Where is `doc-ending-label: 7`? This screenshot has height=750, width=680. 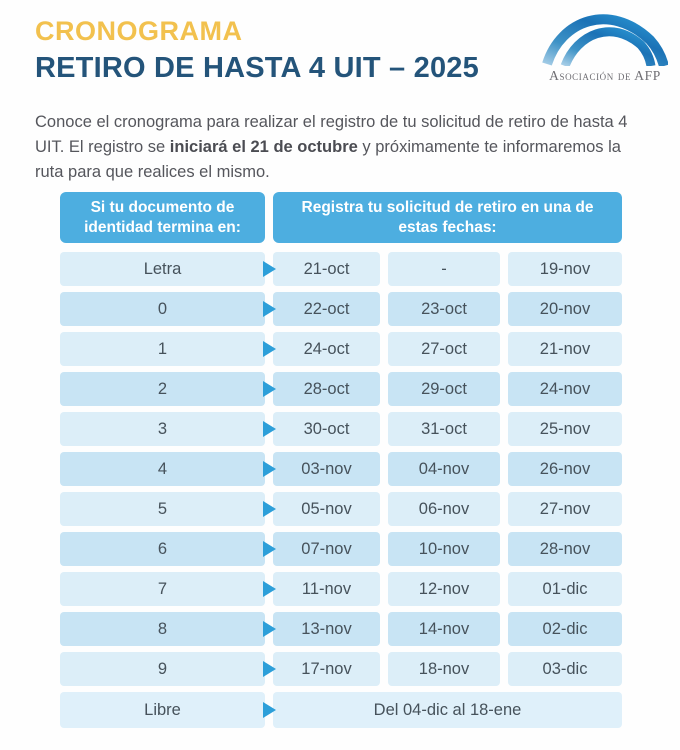
doc-ending-label: 7 is located at coordinates (162, 588).